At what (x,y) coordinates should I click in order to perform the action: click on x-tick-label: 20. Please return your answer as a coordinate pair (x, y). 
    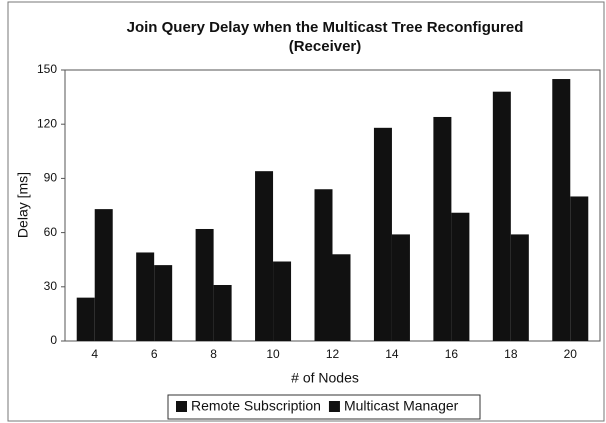
    Looking at the image, I should click on (571, 354).